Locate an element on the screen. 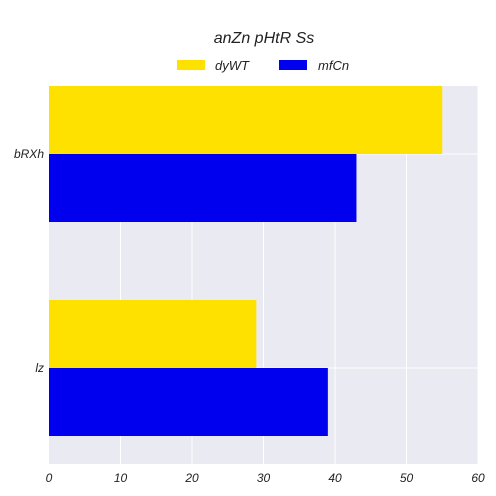 This screenshot has width=496, height=496. x-tick-label: 0 is located at coordinates (49, 478).